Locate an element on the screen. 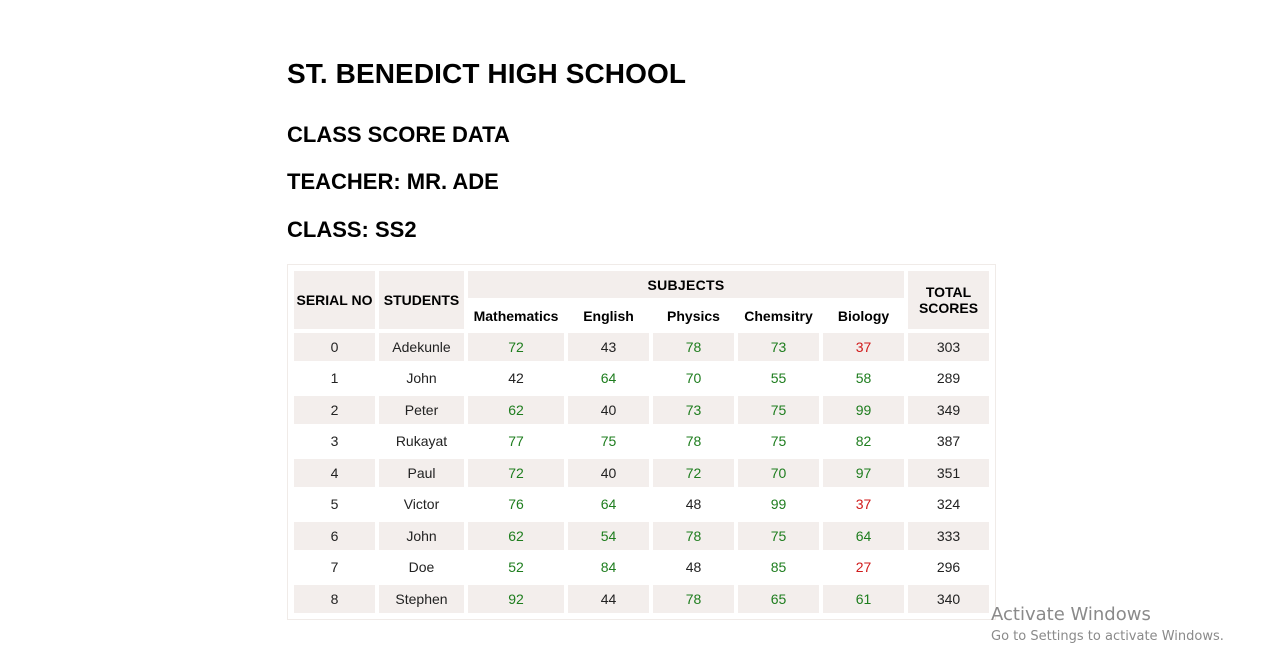 This screenshot has width=1280, height=672. cell-score-biology: 37 is located at coordinates (863, 504).